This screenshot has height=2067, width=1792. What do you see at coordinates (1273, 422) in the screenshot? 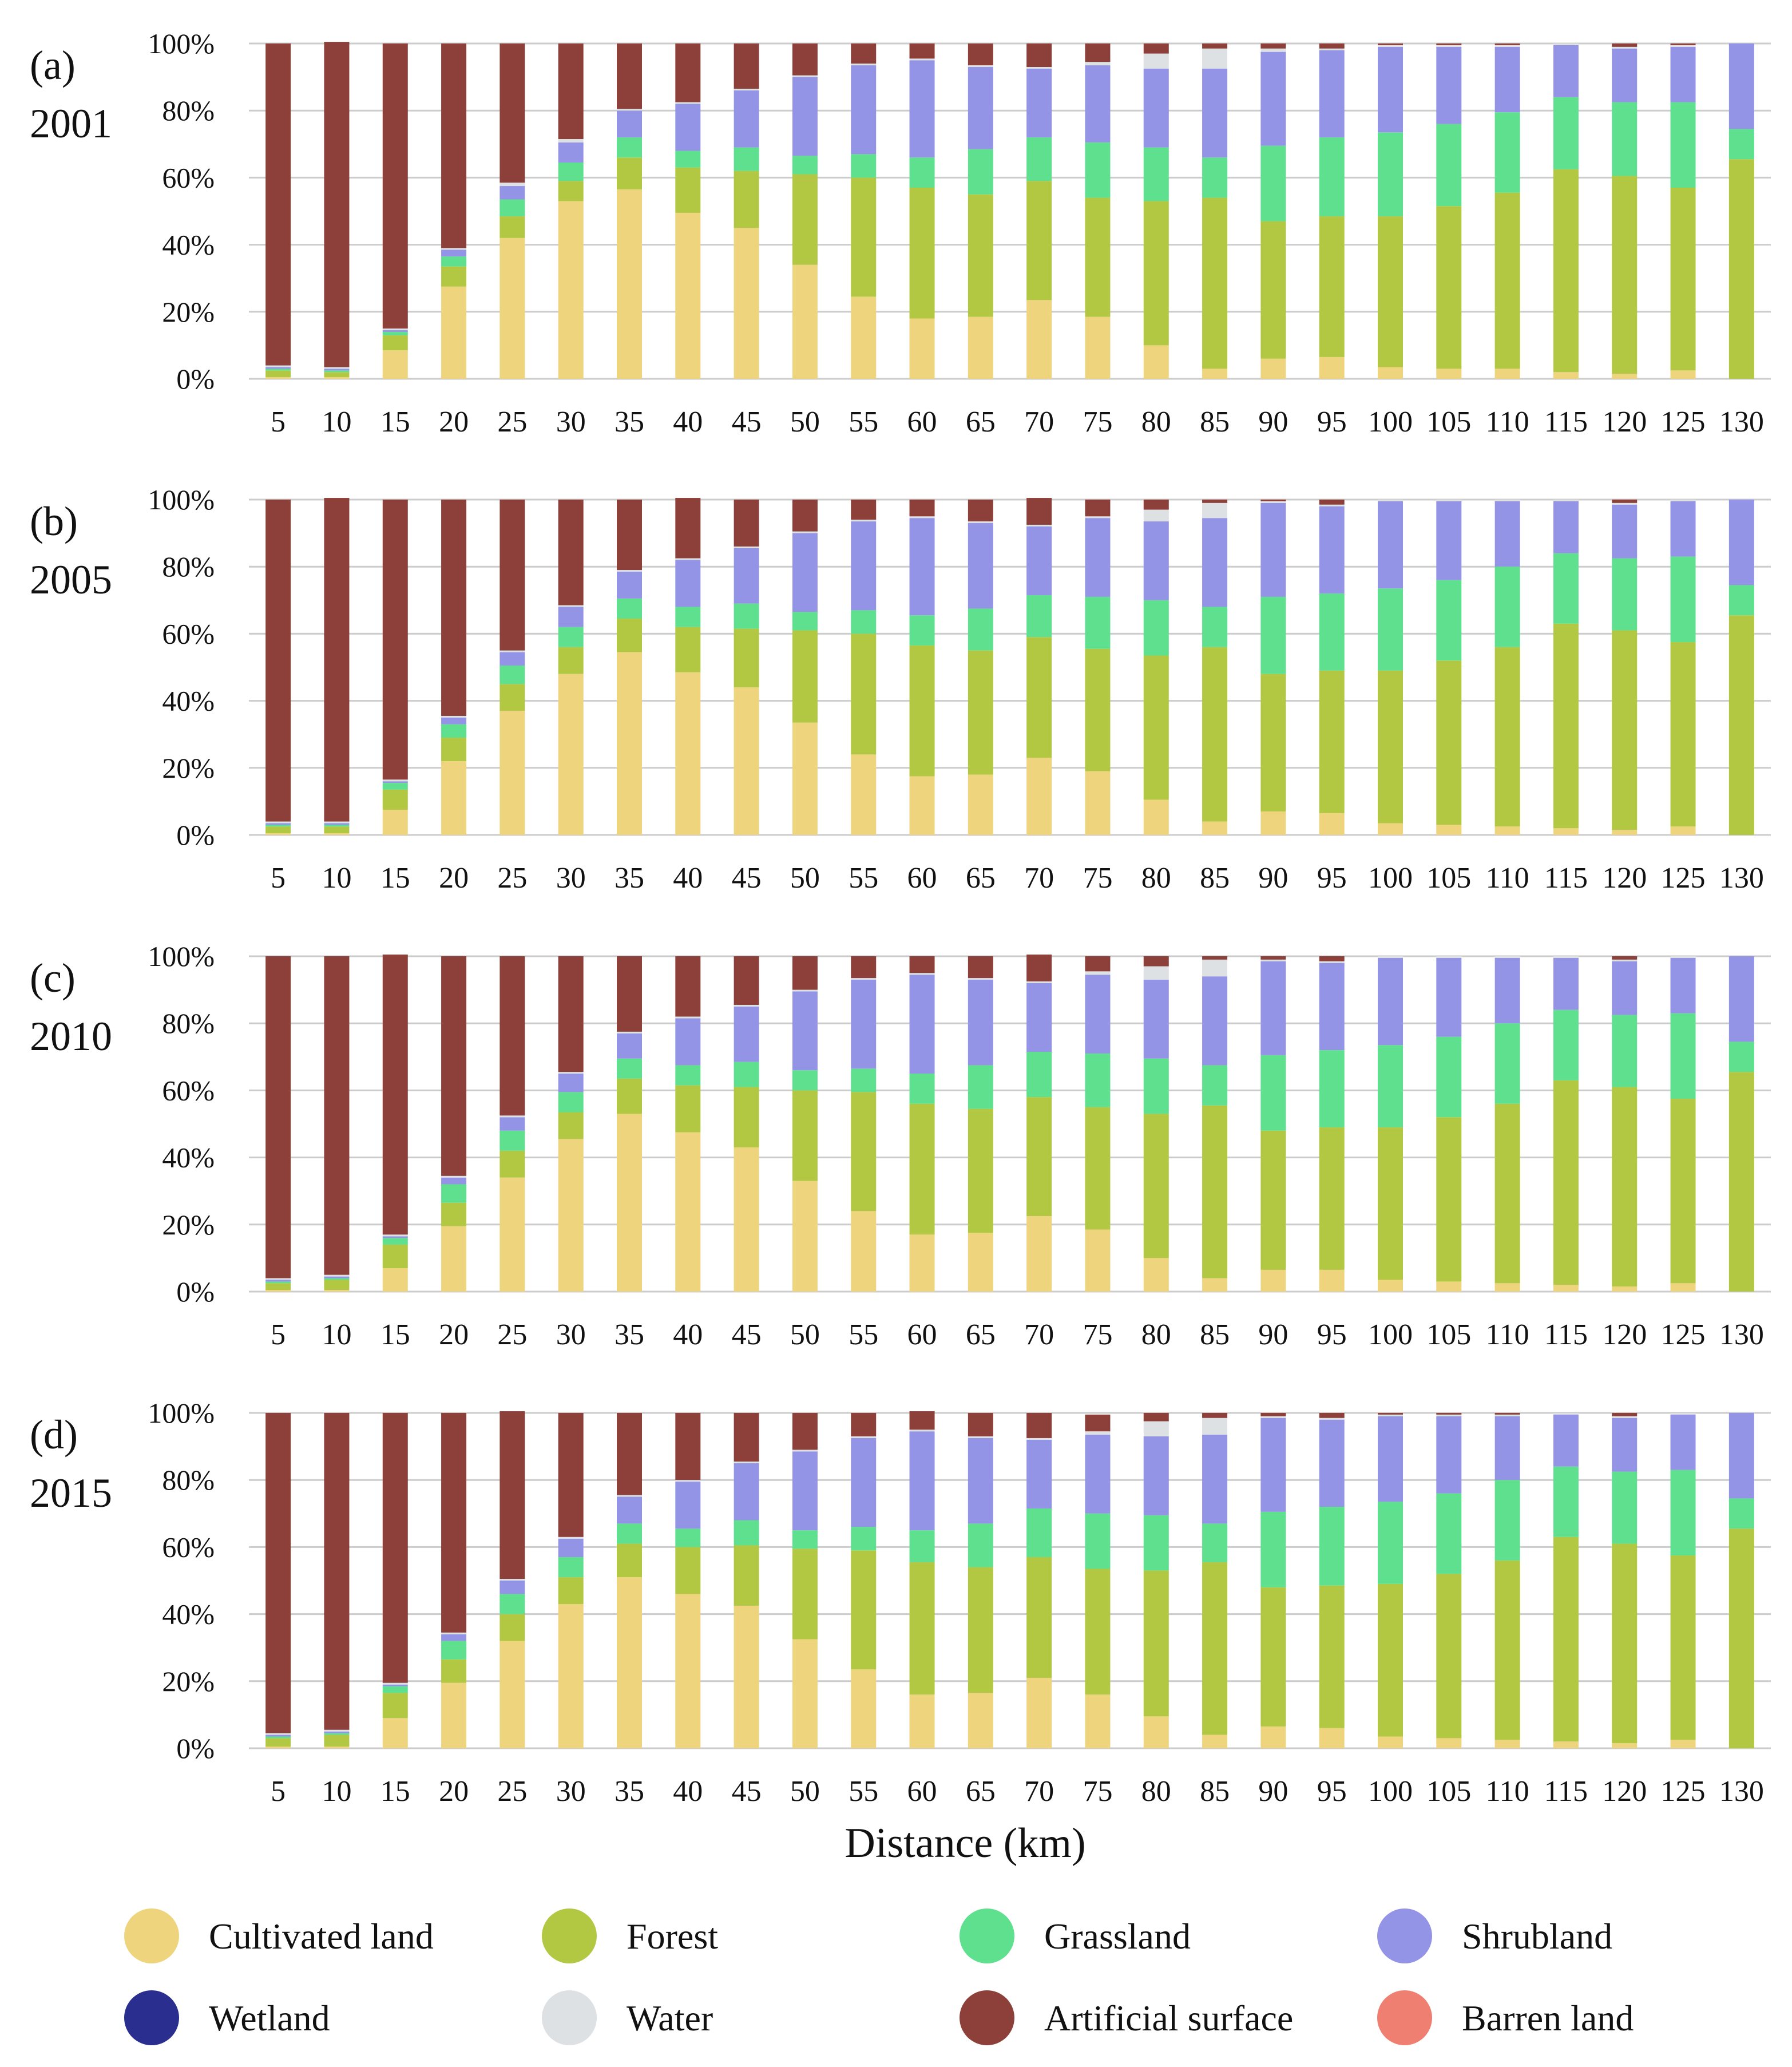
I see `x-tick-label: 90` at bounding box center [1273, 422].